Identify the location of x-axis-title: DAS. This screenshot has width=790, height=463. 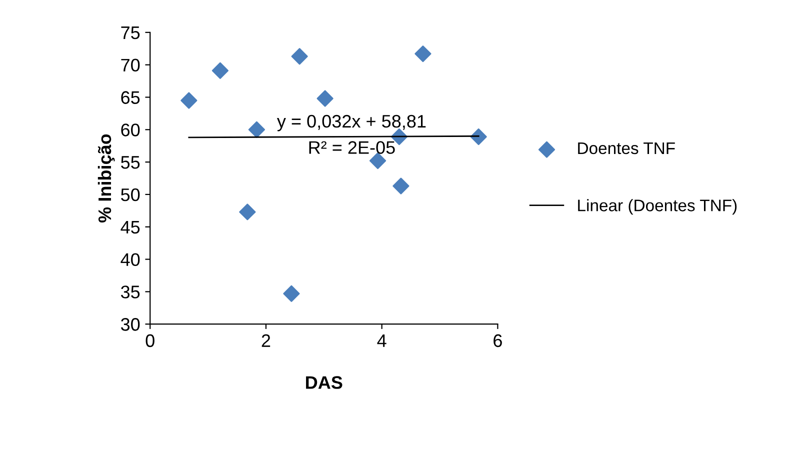
(324, 382).